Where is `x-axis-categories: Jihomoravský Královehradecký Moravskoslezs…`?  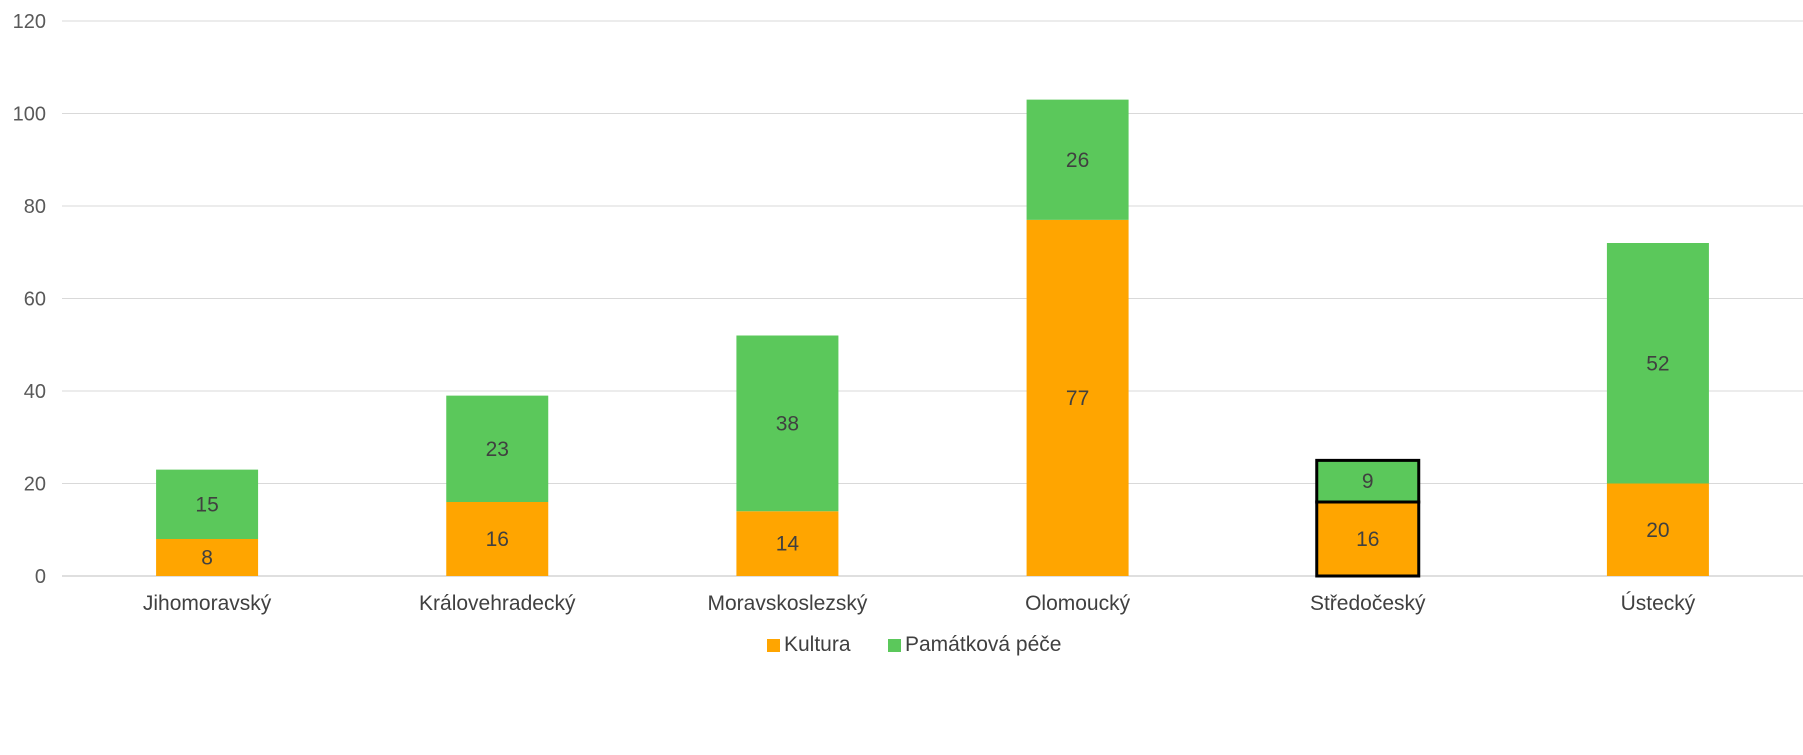
x-axis-categories: Jihomoravský Královehradecký Moravskoslezs… is located at coordinates (919, 603).